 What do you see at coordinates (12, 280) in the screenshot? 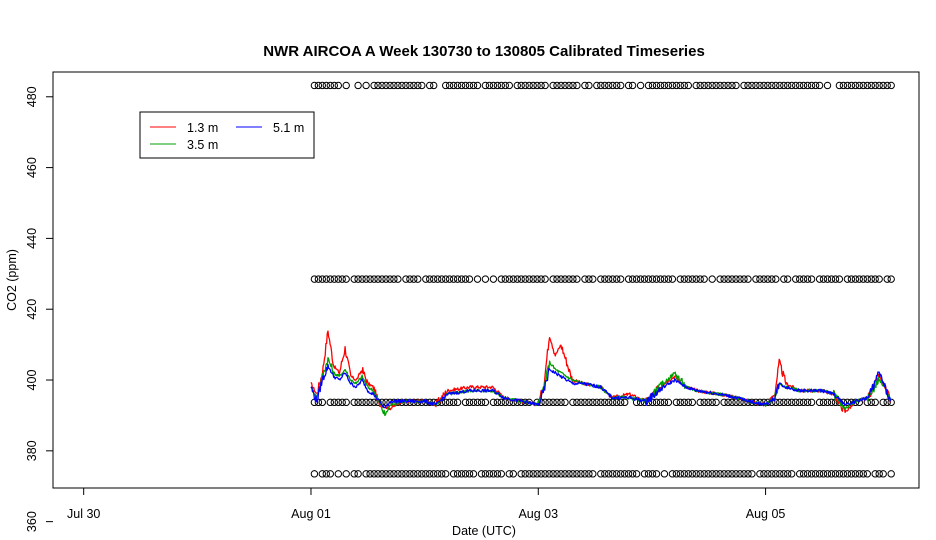
I see `y-axis-label: CO2 (ppm)` at bounding box center [12, 280].